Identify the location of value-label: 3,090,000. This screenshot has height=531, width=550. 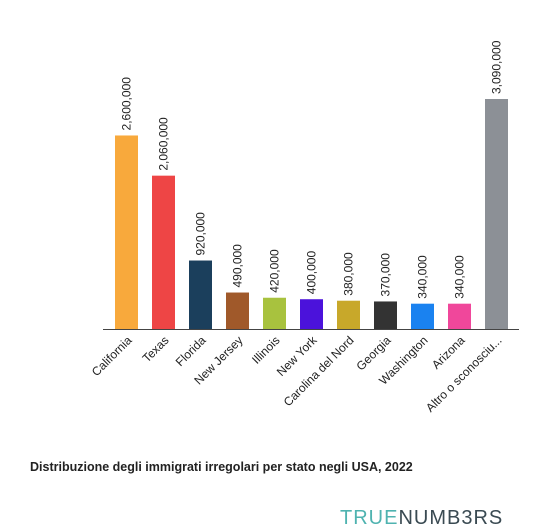
(497, 67).